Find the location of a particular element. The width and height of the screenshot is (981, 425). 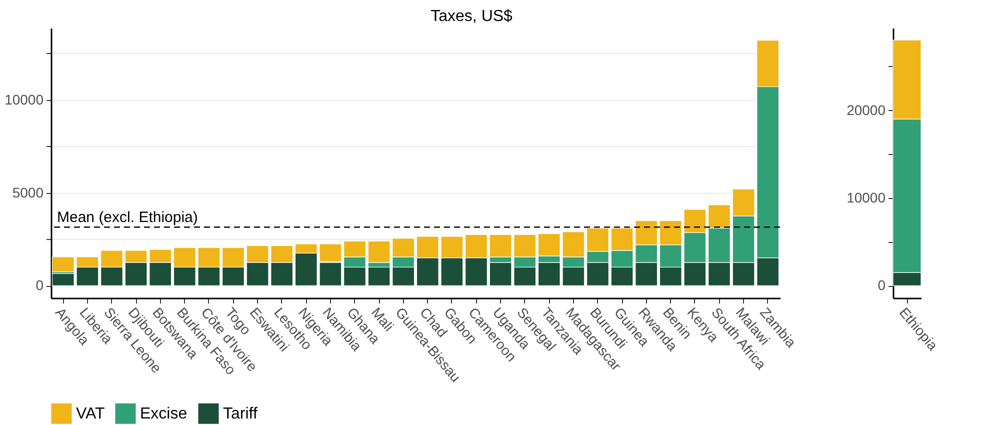

legend-label: Excise is located at coordinates (164, 414).